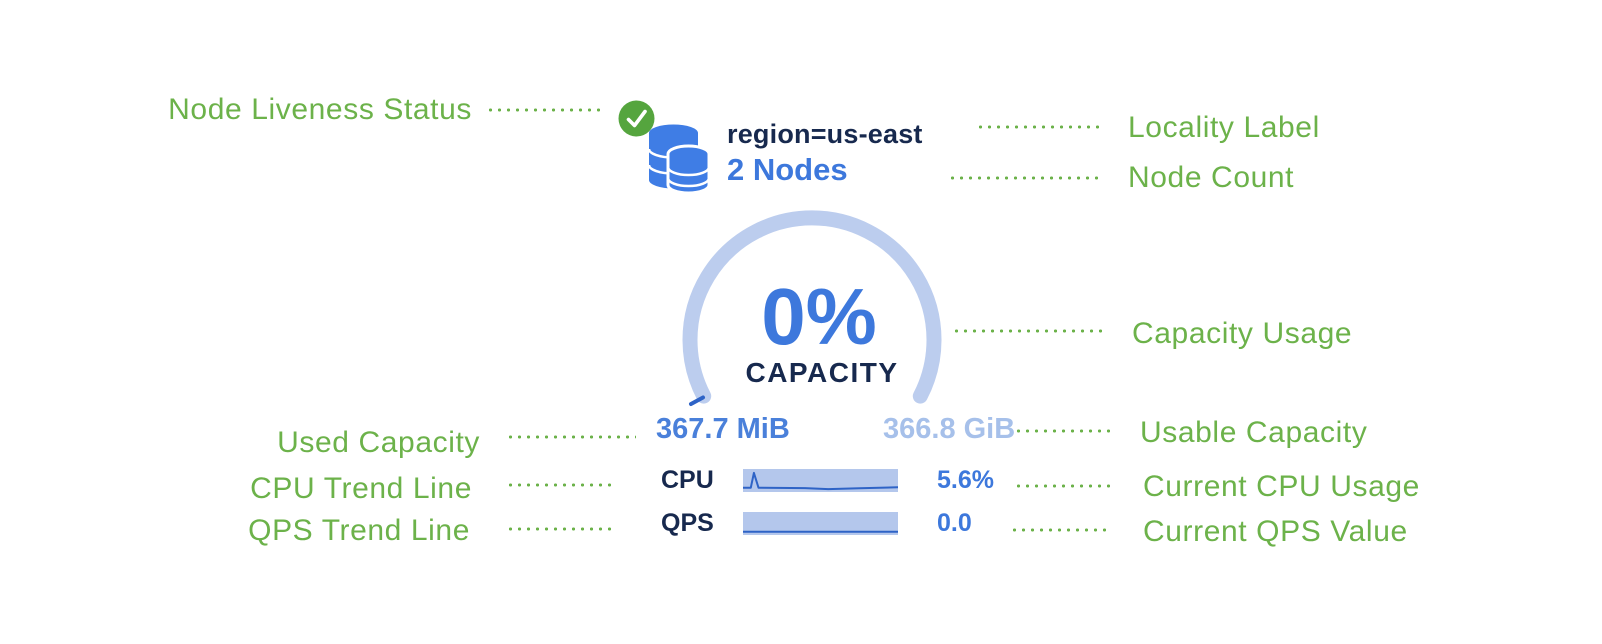 This screenshot has width=1602, height=644. What do you see at coordinates (787, 169) in the screenshot?
I see `node-count: 2 Nodes` at bounding box center [787, 169].